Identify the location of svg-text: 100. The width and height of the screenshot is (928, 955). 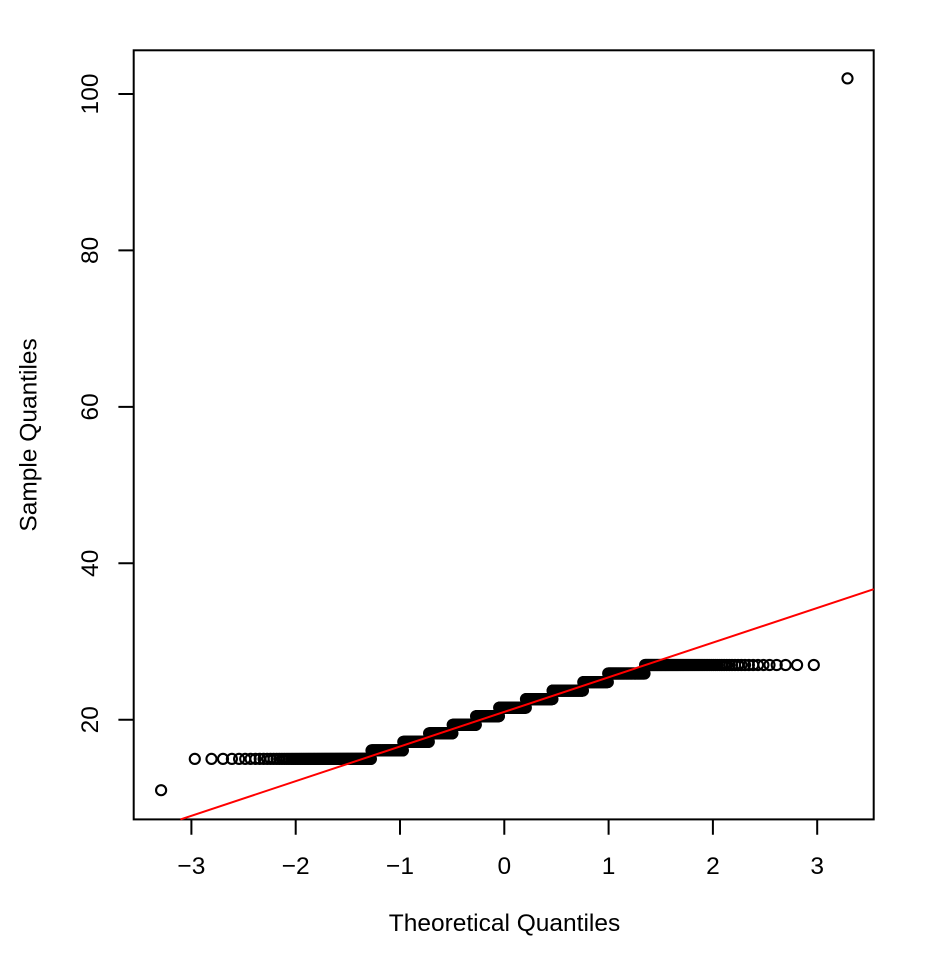
(90, 94).